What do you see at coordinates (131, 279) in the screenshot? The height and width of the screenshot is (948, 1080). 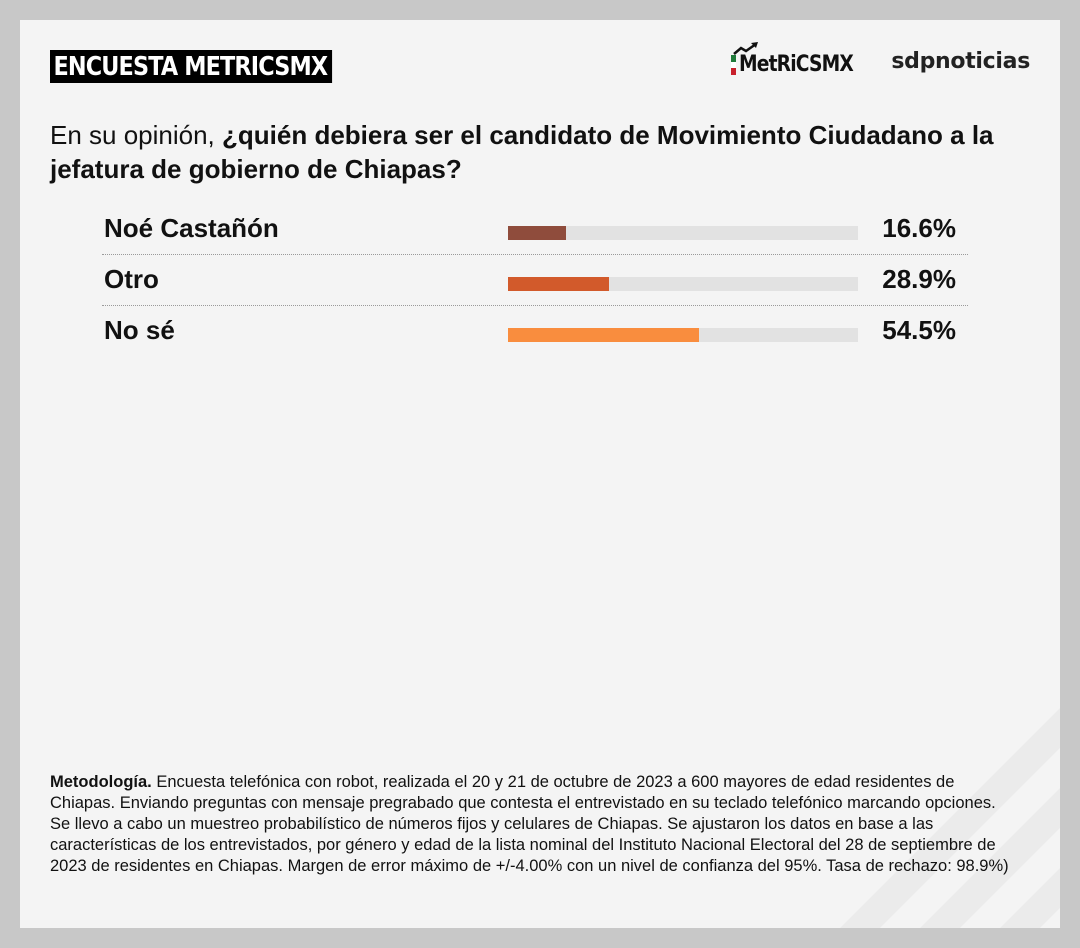 I see `category-label: Otro` at bounding box center [131, 279].